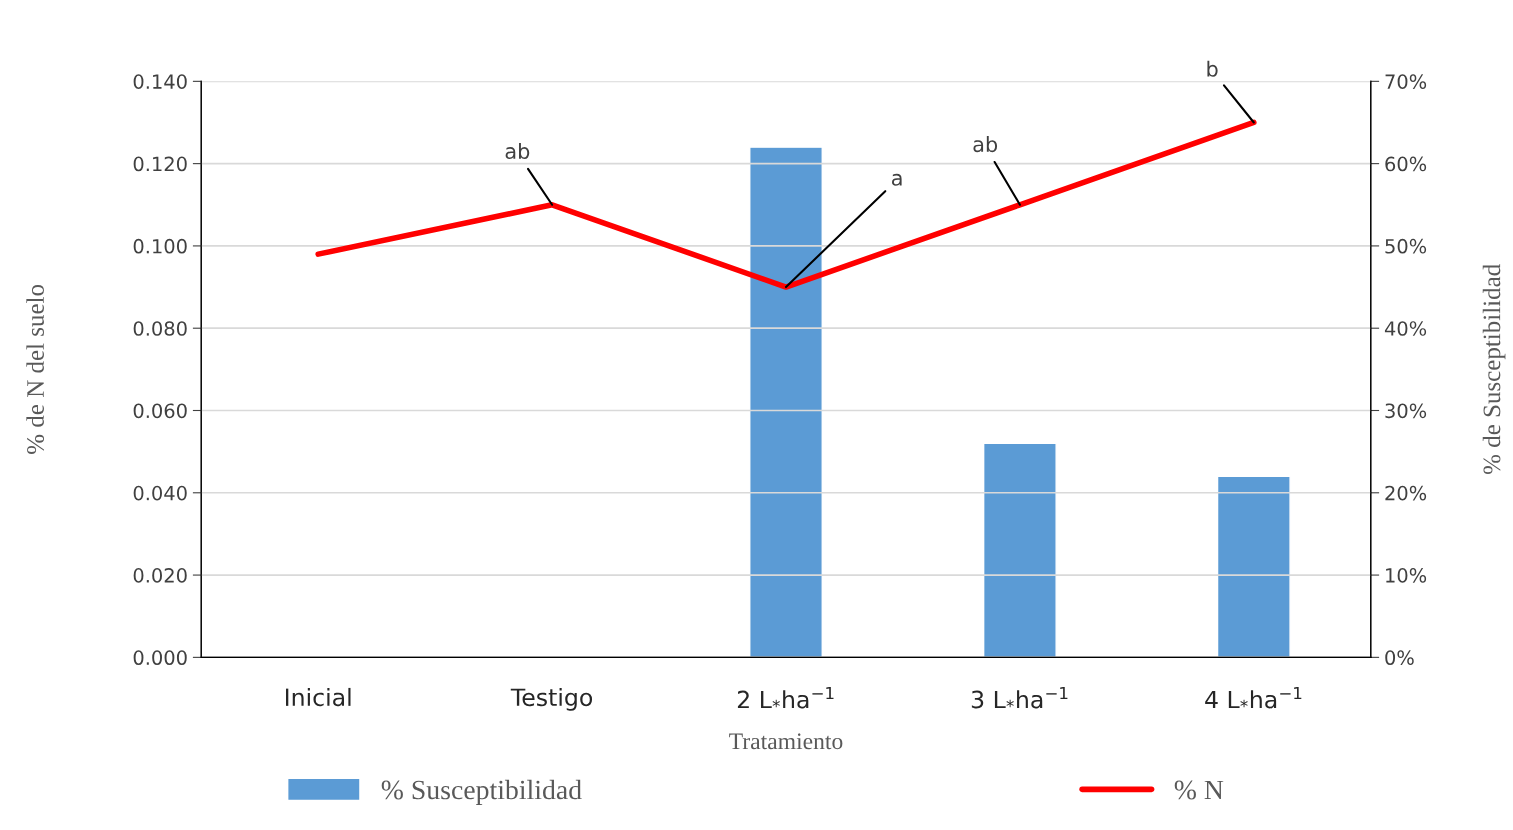 This screenshot has height=830, width=1513. I want to click on y-axis-title: % de N del suelo, so click(35, 369).